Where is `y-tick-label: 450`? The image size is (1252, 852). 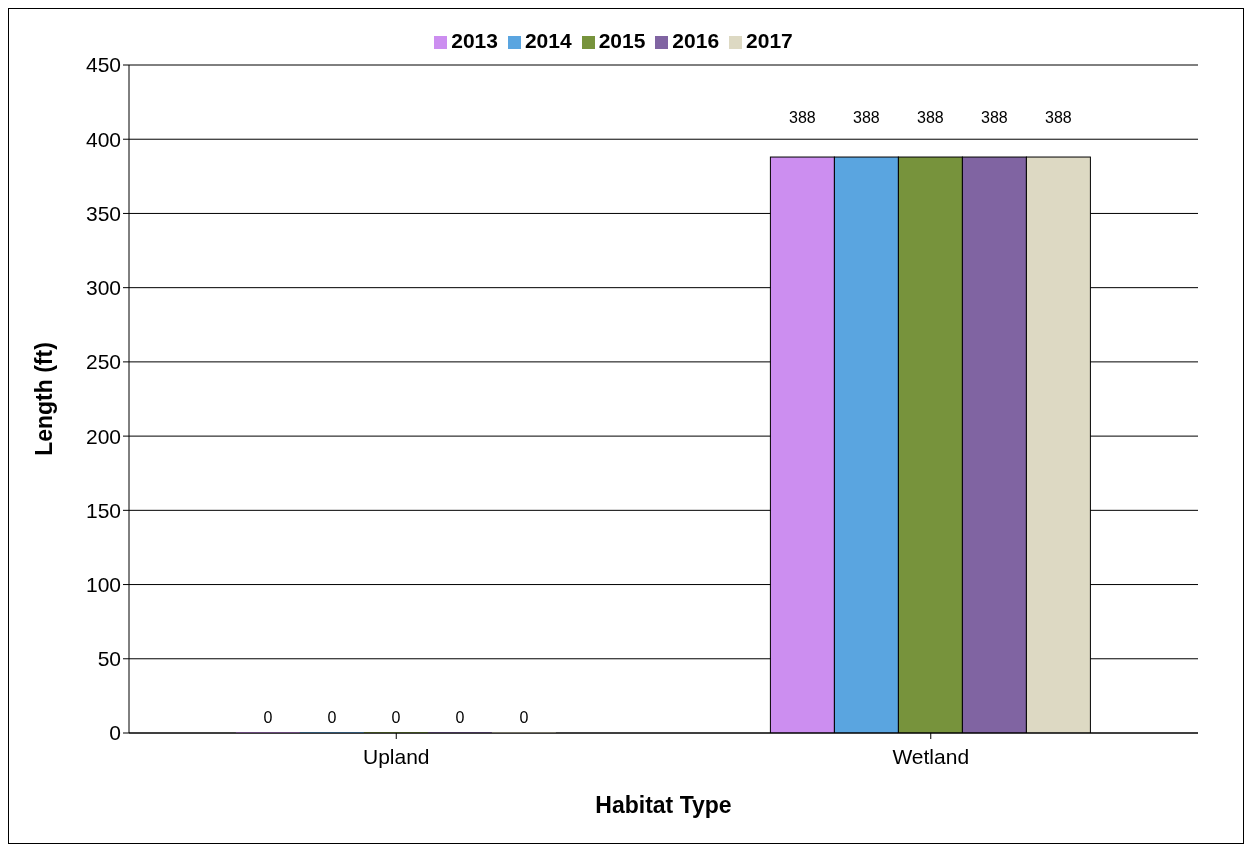
y-tick-label: 450 is located at coordinates (103, 65).